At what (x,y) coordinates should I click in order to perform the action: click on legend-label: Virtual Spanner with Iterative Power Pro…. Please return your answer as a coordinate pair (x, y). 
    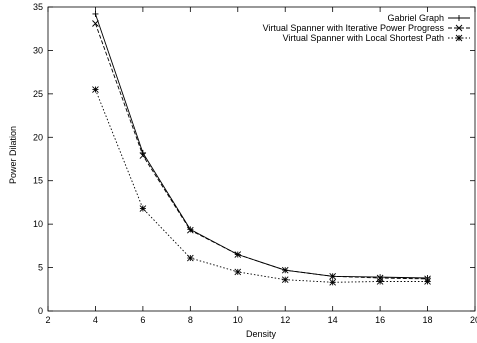
    Looking at the image, I should click on (354, 28).